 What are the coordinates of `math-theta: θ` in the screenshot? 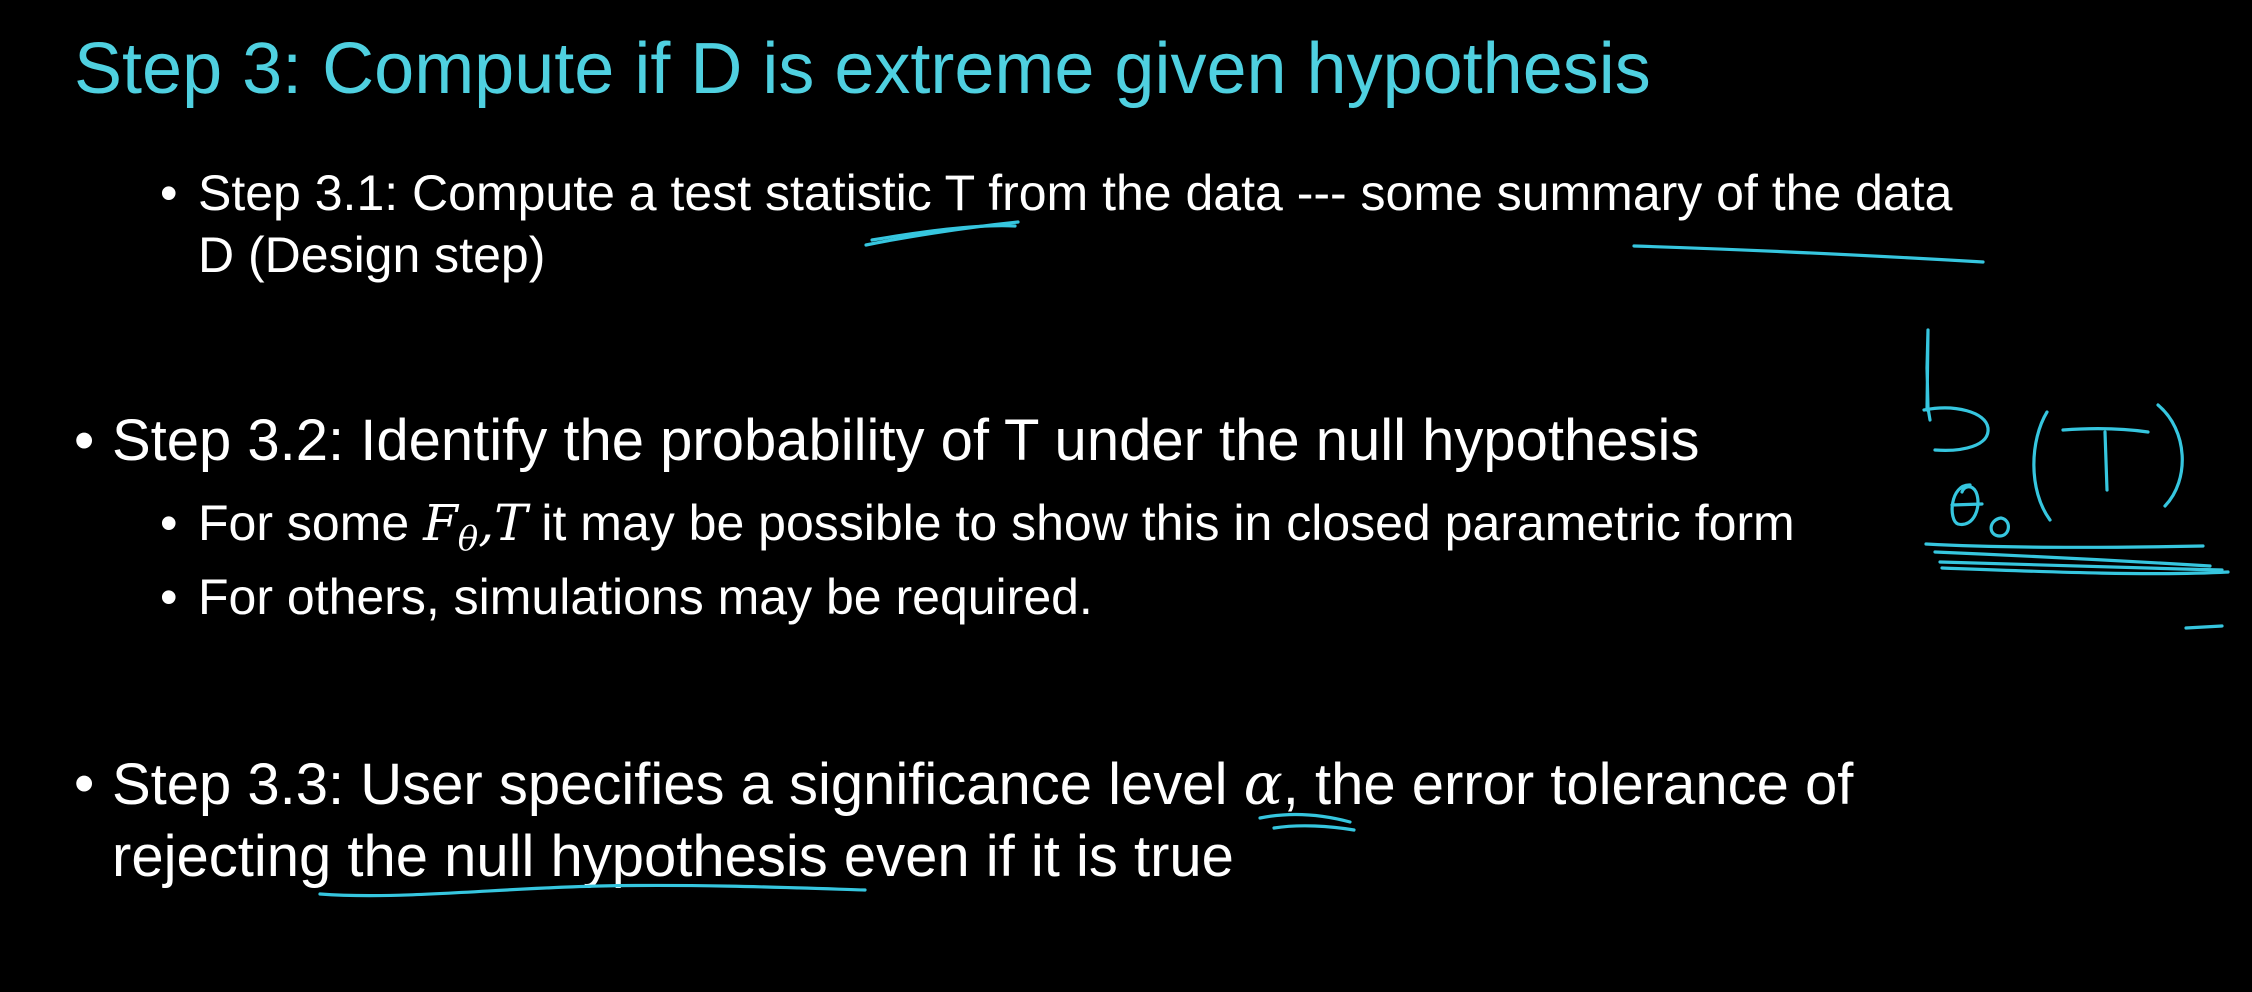 It's located at (468, 539).